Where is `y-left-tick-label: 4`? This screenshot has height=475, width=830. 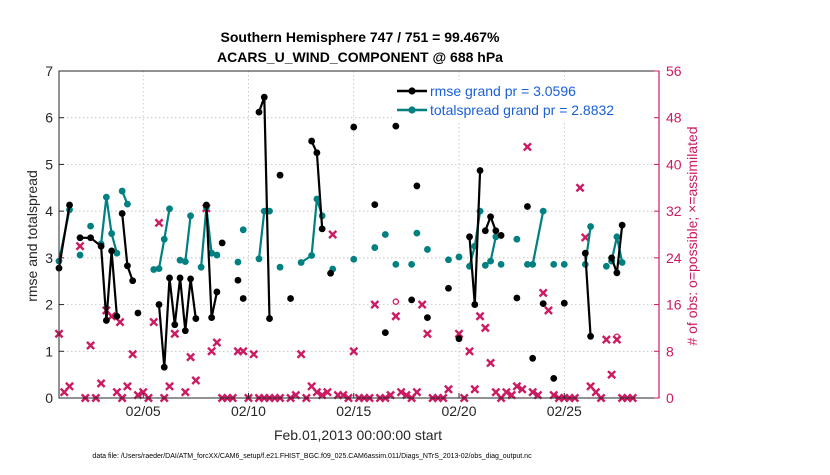 y-left-tick-label: 4 is located at coordinates (49, 211).